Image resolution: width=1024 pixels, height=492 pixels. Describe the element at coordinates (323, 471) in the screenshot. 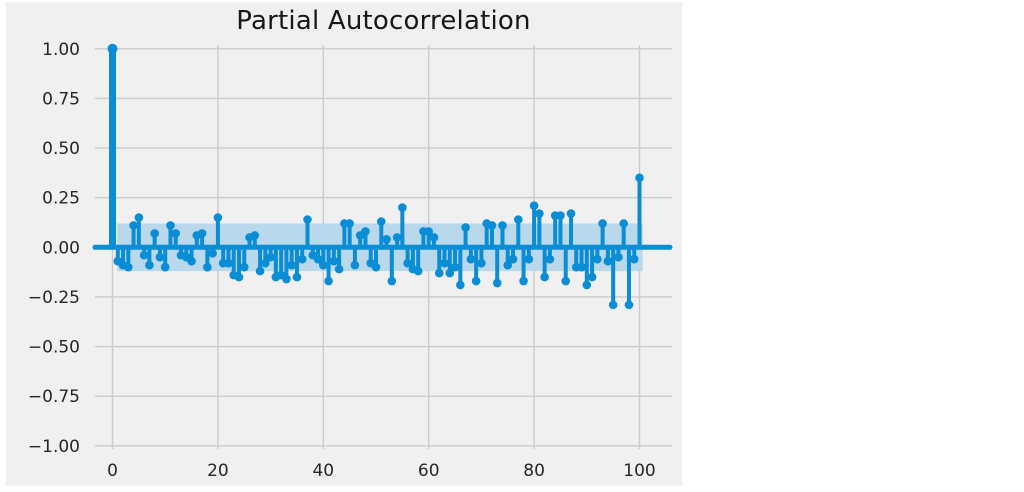

I see `x-tick-label: 40` at that location.